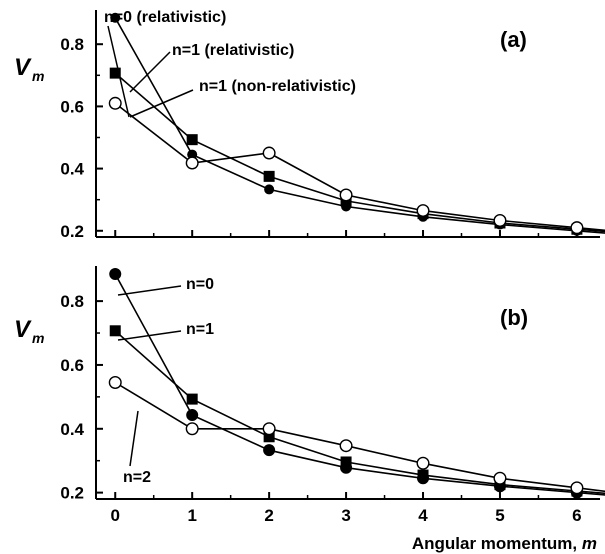 Image resolution: width=605 pixels, height=554 pixels. I want to click on series-label: n=1 (relativistic), so click(233, 50).